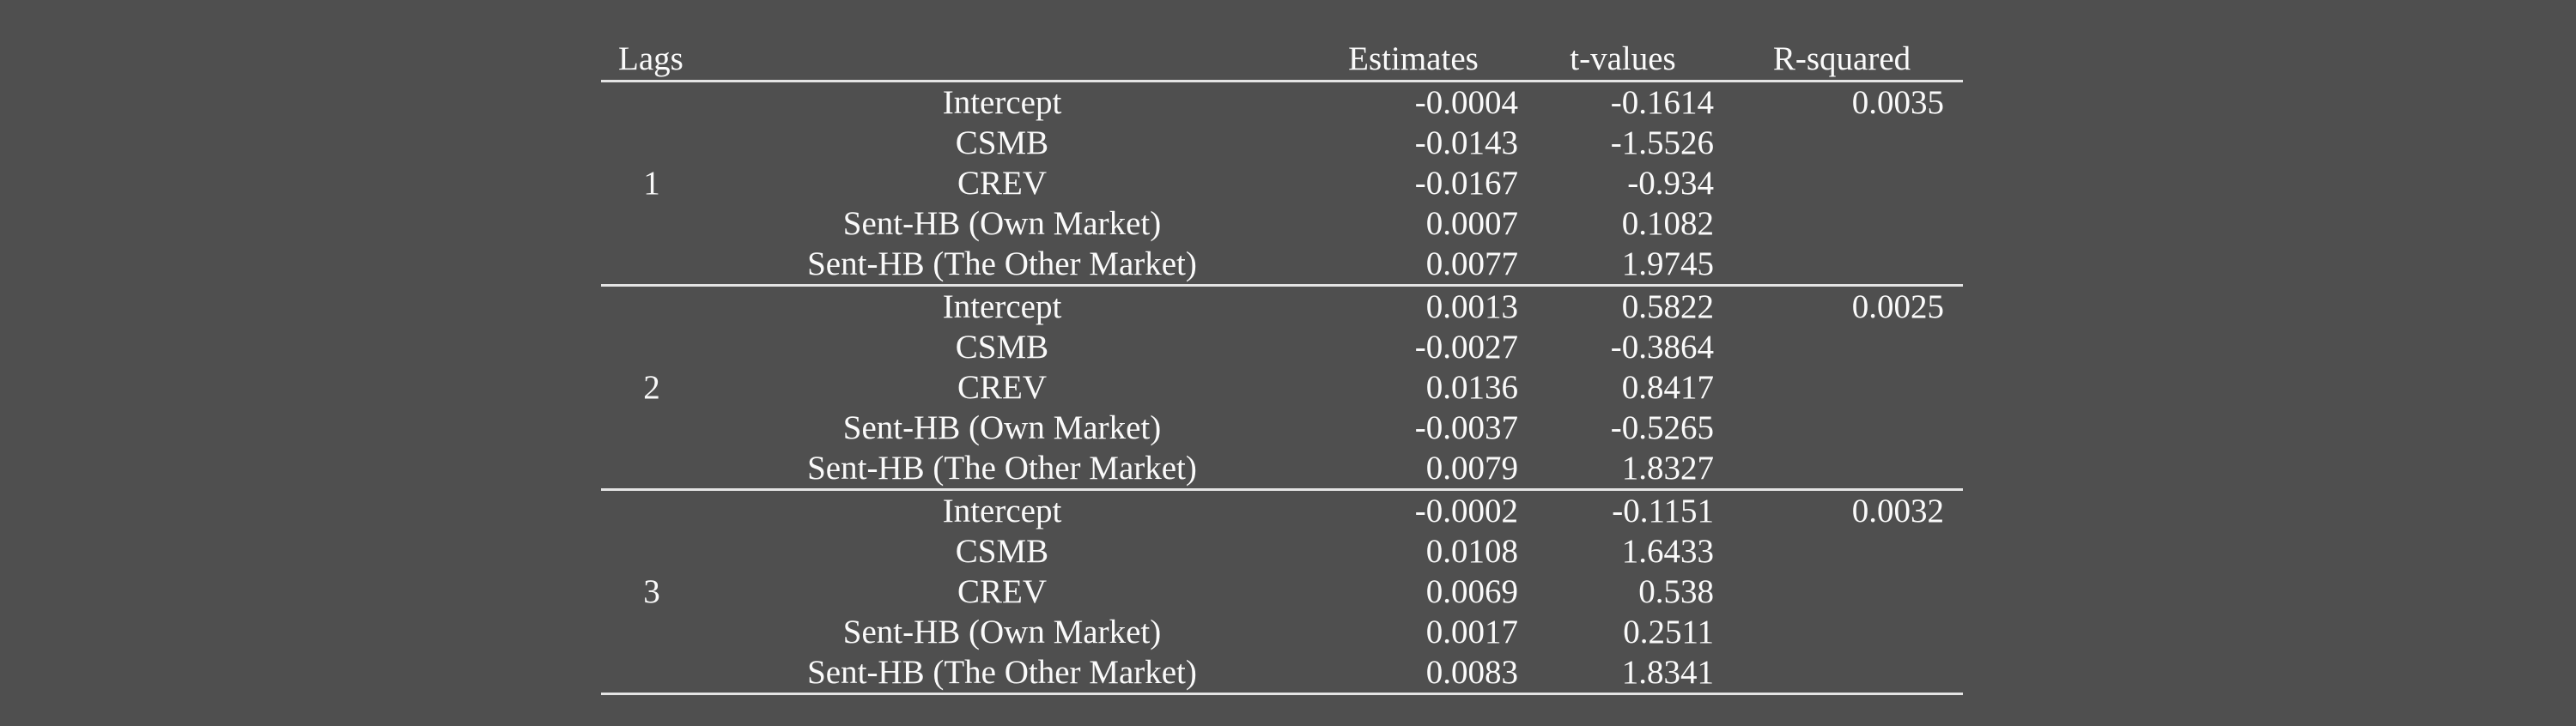 The image size is (2576, 726). Describe the element at coordinates (1623, 60) in the screenshot. I see `col-header-t-values: t-values` at that location.